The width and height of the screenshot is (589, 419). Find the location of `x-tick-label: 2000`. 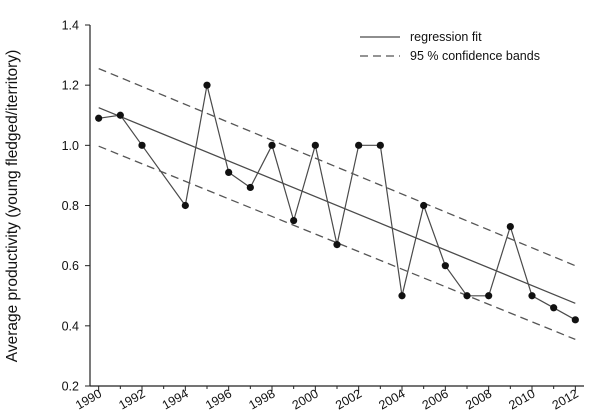

x-tick-label: 2000 is located at coordinates (305, 399).